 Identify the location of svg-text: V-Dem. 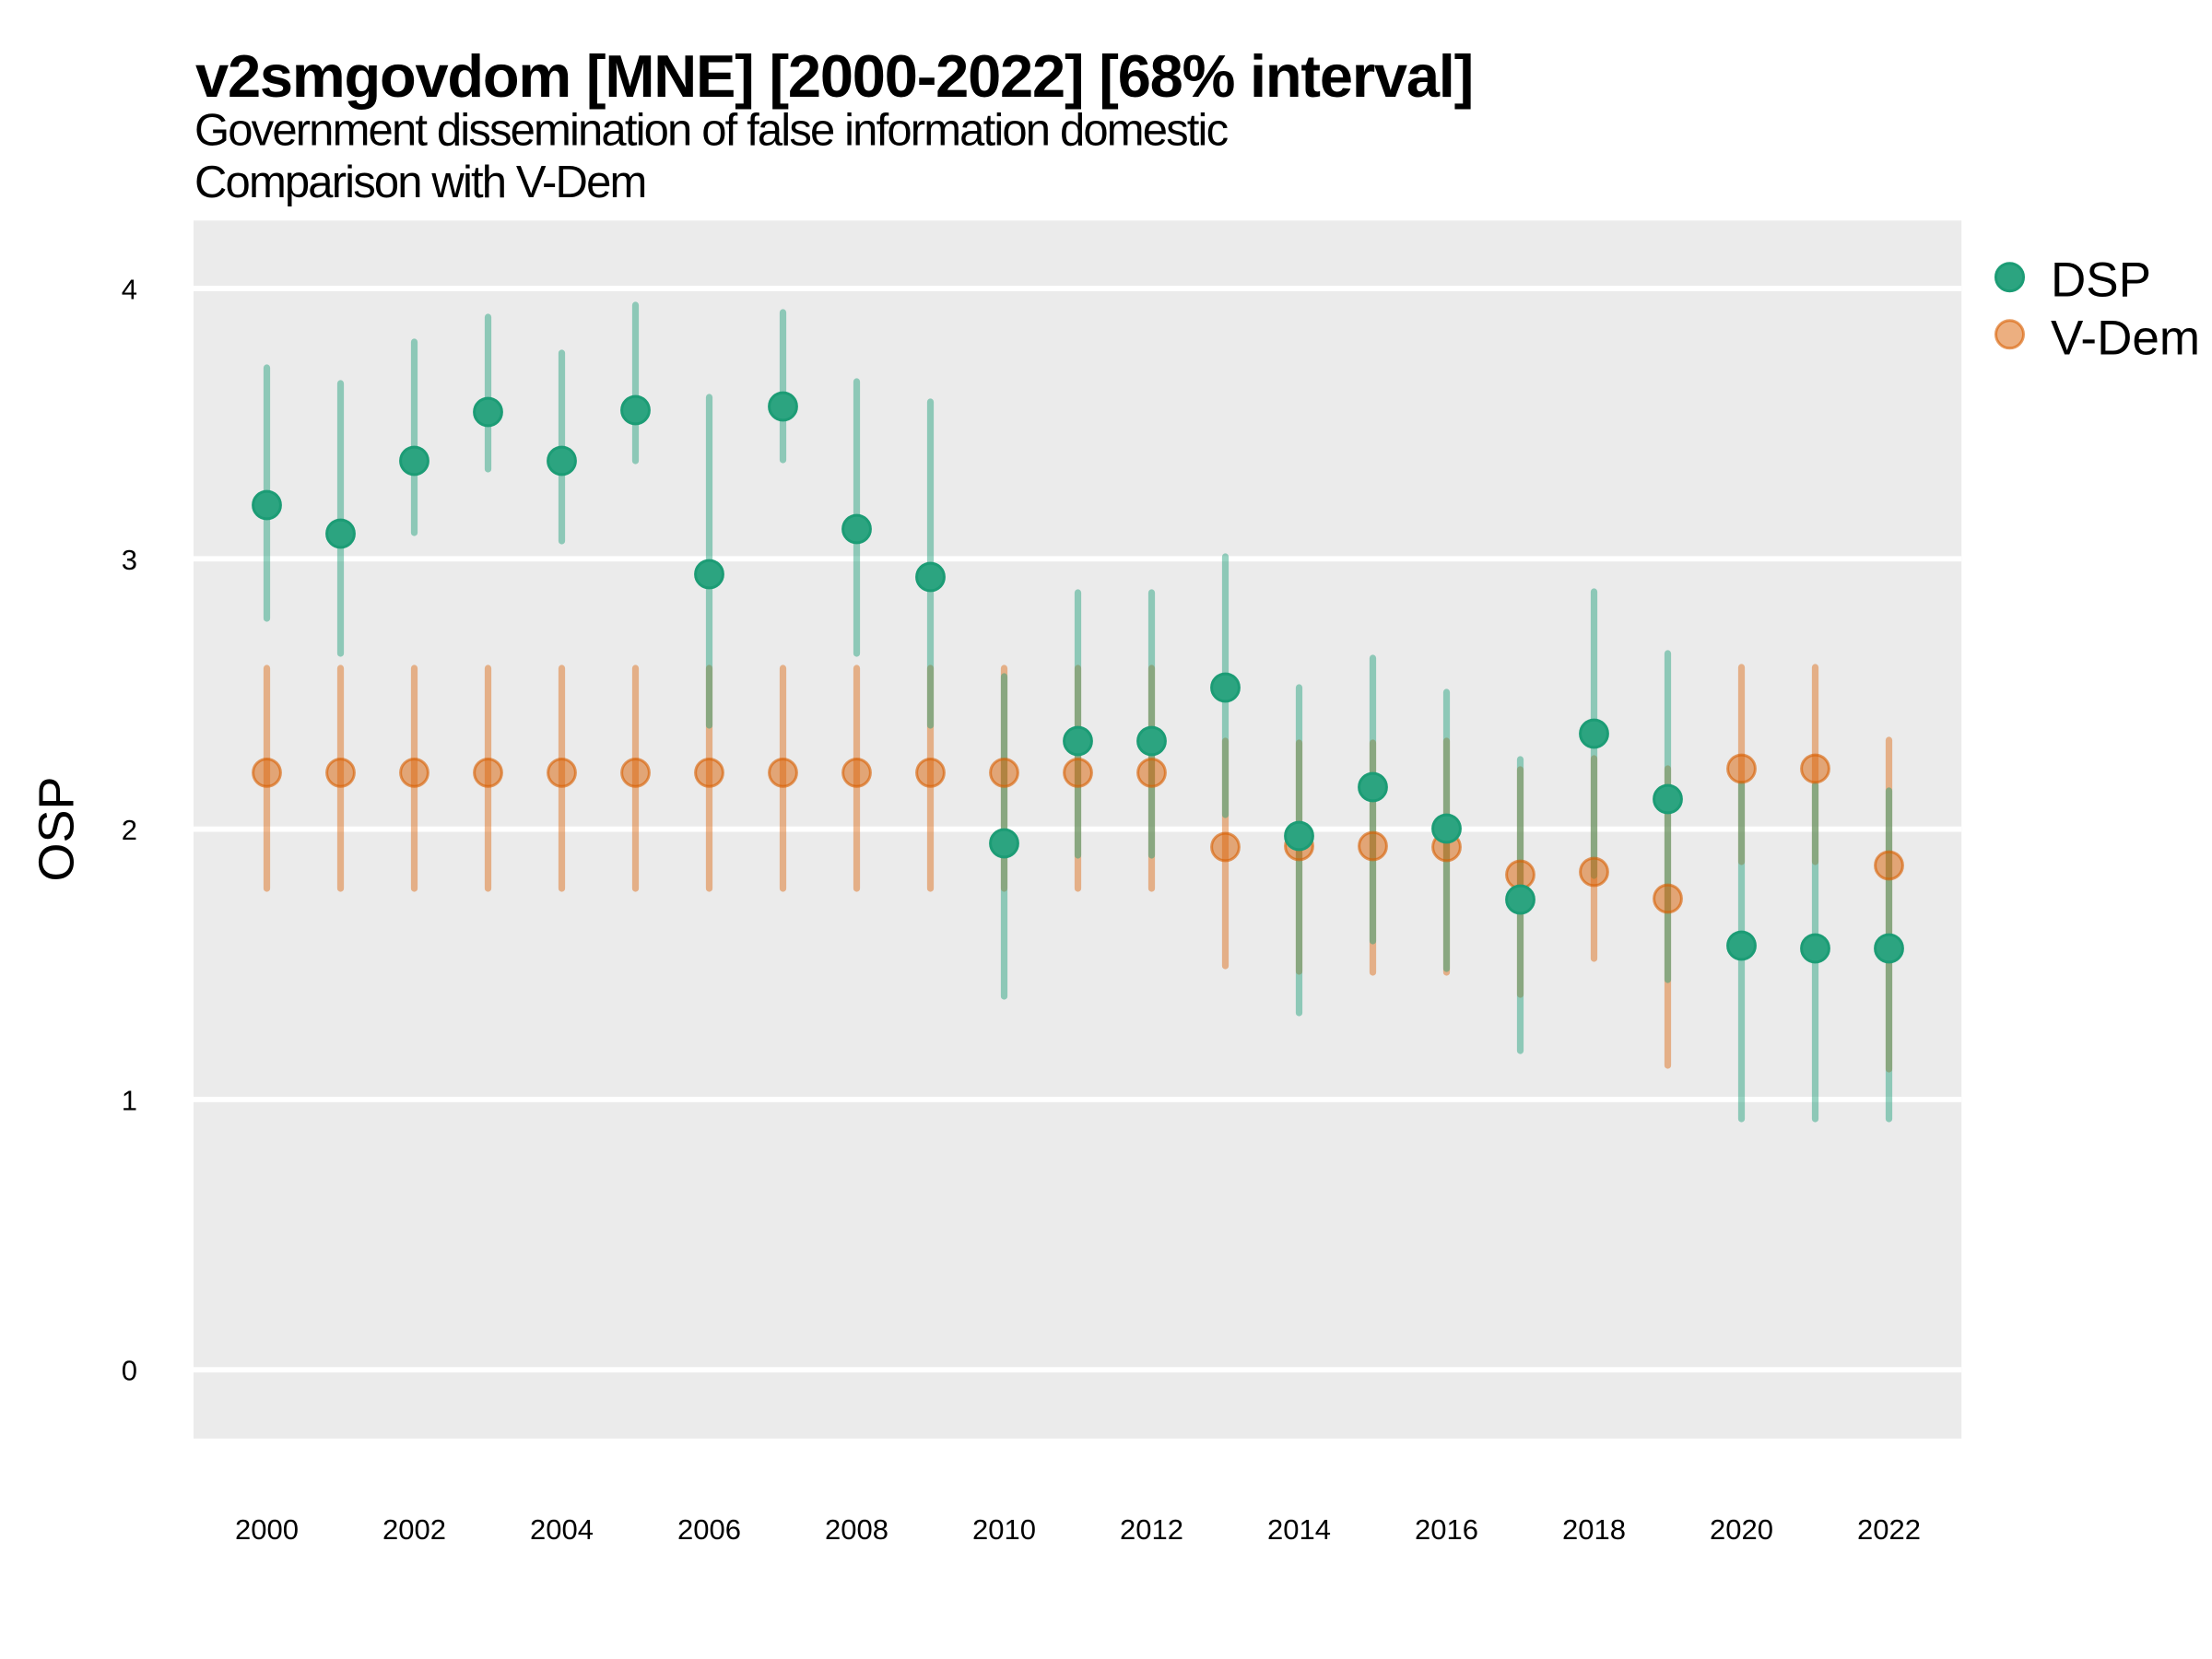
(2125, 338).